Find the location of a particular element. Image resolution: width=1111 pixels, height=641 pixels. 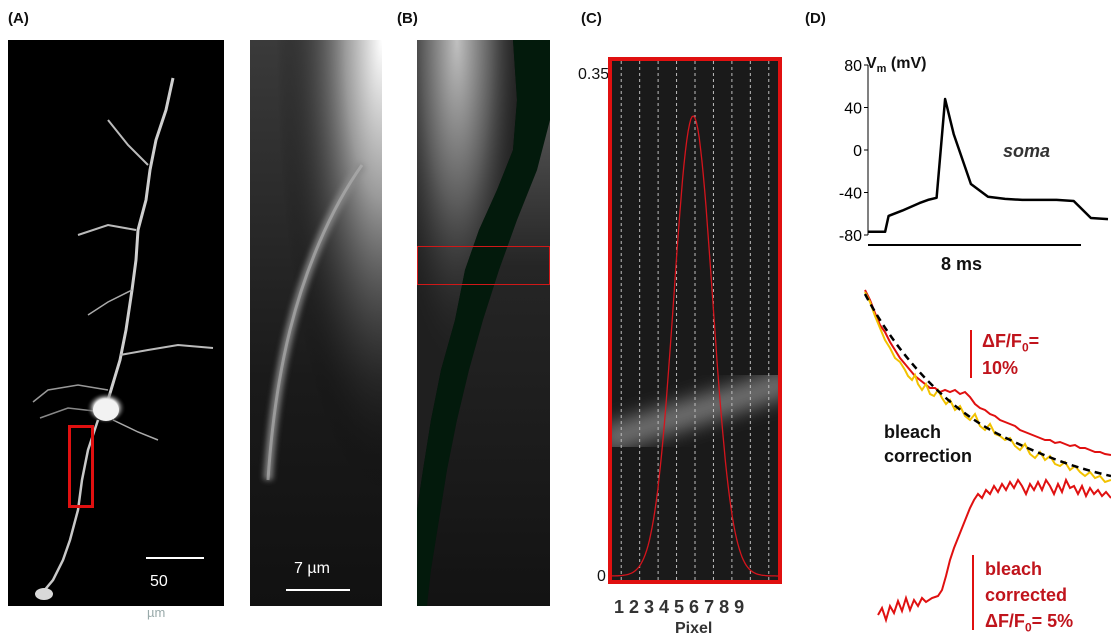

y-tick-label: -40 is located at coordinates (850, 194).